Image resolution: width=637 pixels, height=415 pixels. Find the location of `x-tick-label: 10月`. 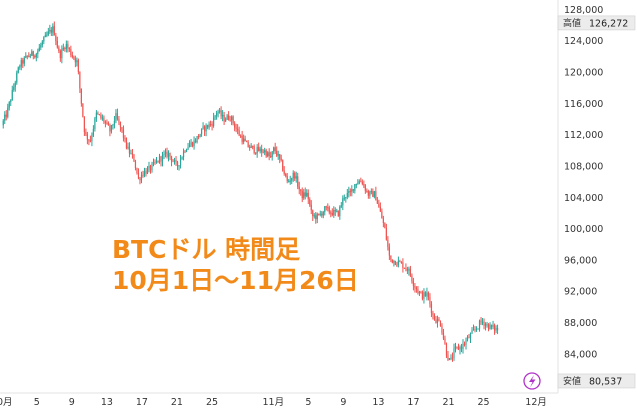

x-tick-label: 10月 is located at coordinates (6, 402).